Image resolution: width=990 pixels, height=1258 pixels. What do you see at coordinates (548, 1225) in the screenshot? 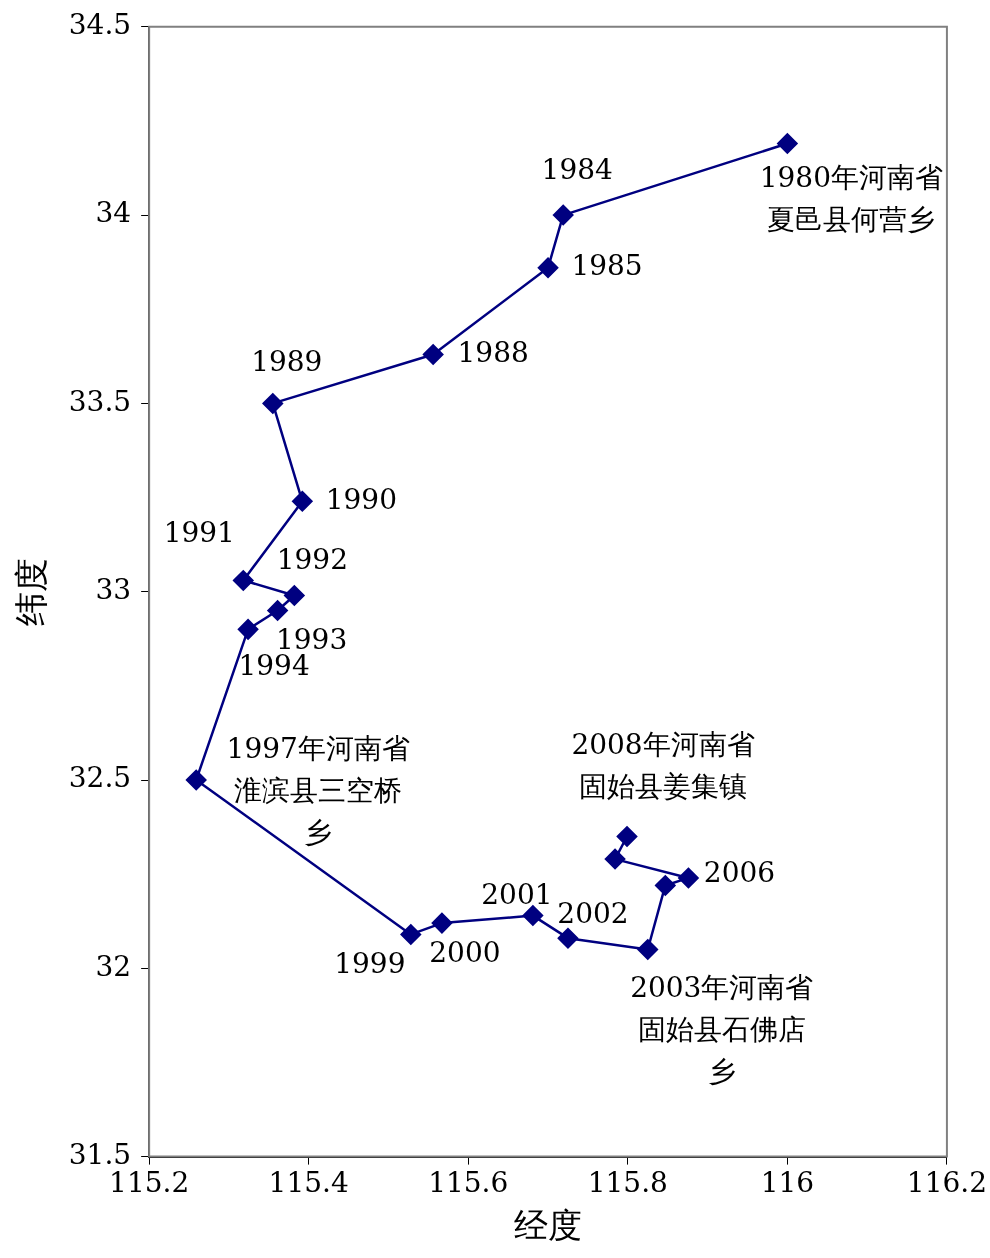
I see `x-axis-title: 经度` at bounding box center [548, 1225].